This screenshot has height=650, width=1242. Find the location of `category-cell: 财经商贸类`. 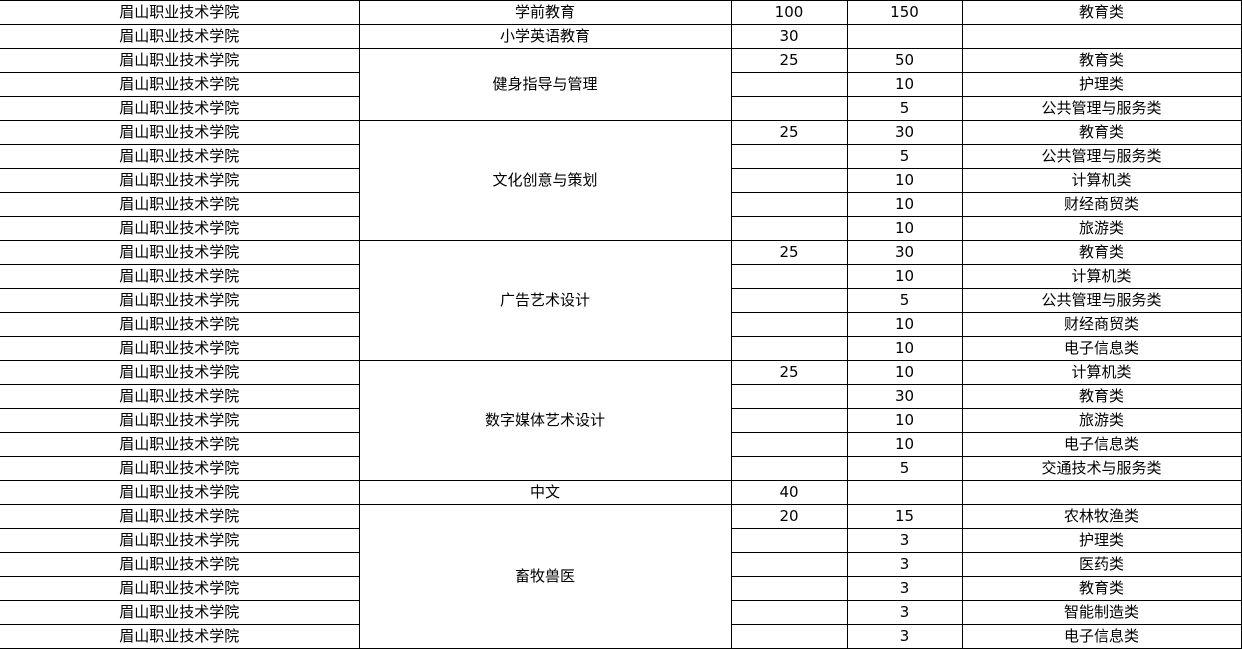

category-cell: 财经商贸类 is located at coordinates (1101, 204).